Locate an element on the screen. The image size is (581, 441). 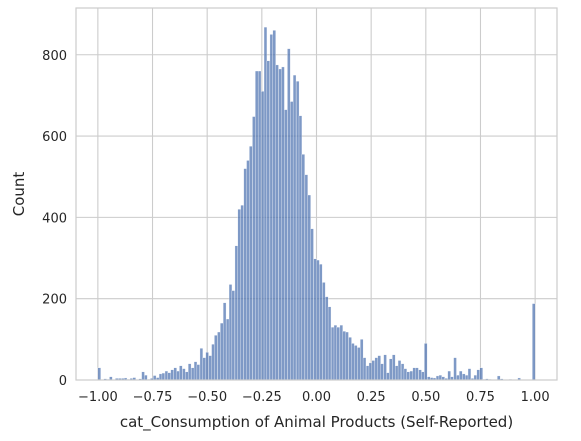
x-tick-label: 0.00 is located at coordinates (316, 397).